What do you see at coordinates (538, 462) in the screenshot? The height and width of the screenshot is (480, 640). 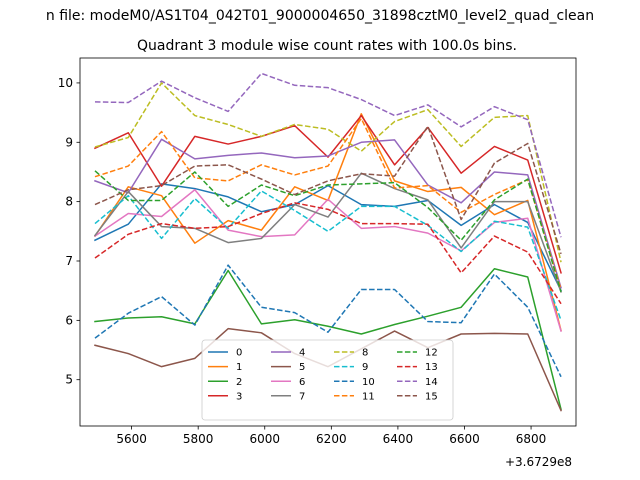 I see `x-offset-label: +3.6729e8` at bounding box center [538, 462].